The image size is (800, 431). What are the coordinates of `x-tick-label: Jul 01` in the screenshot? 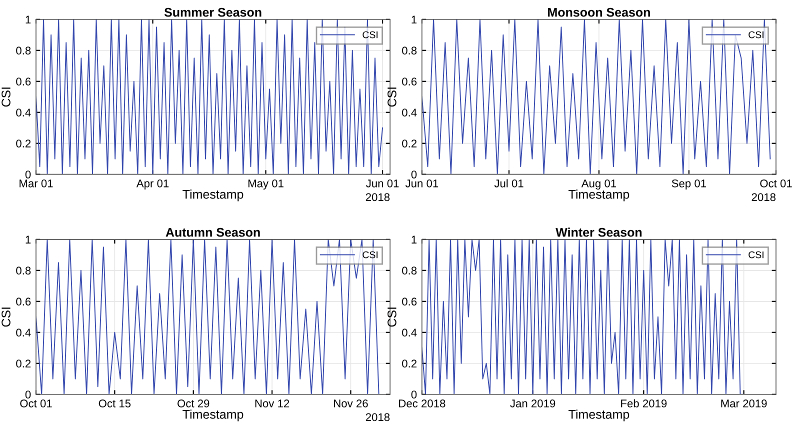 It's located at (509, 183).